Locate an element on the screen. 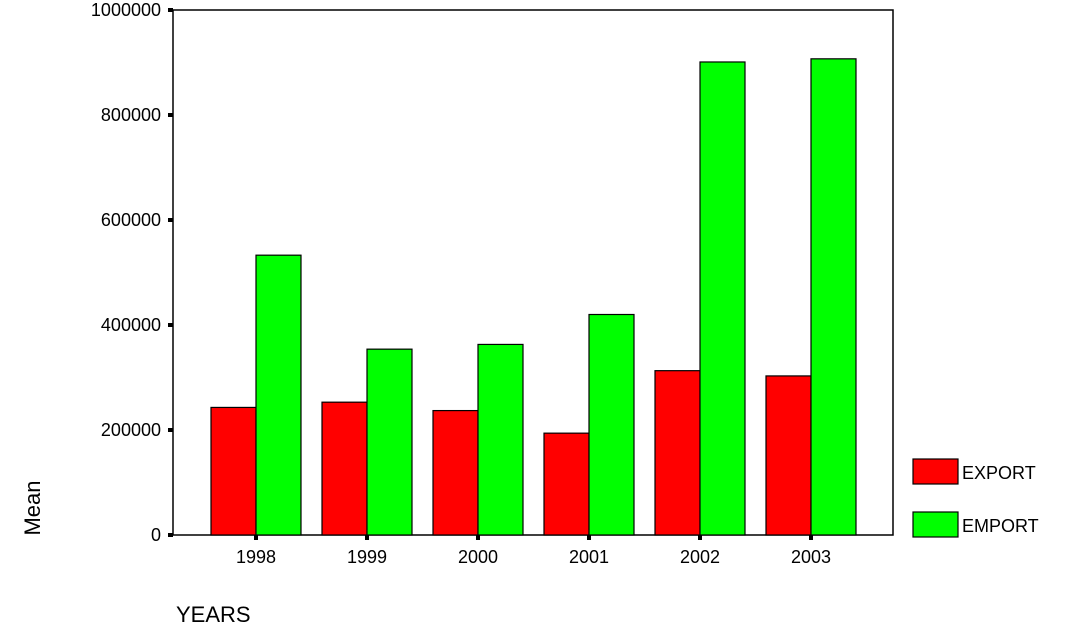 The height and width of the screenshot is (630, 1072). bar-emport-2003 is located at coordinates (833, 297).